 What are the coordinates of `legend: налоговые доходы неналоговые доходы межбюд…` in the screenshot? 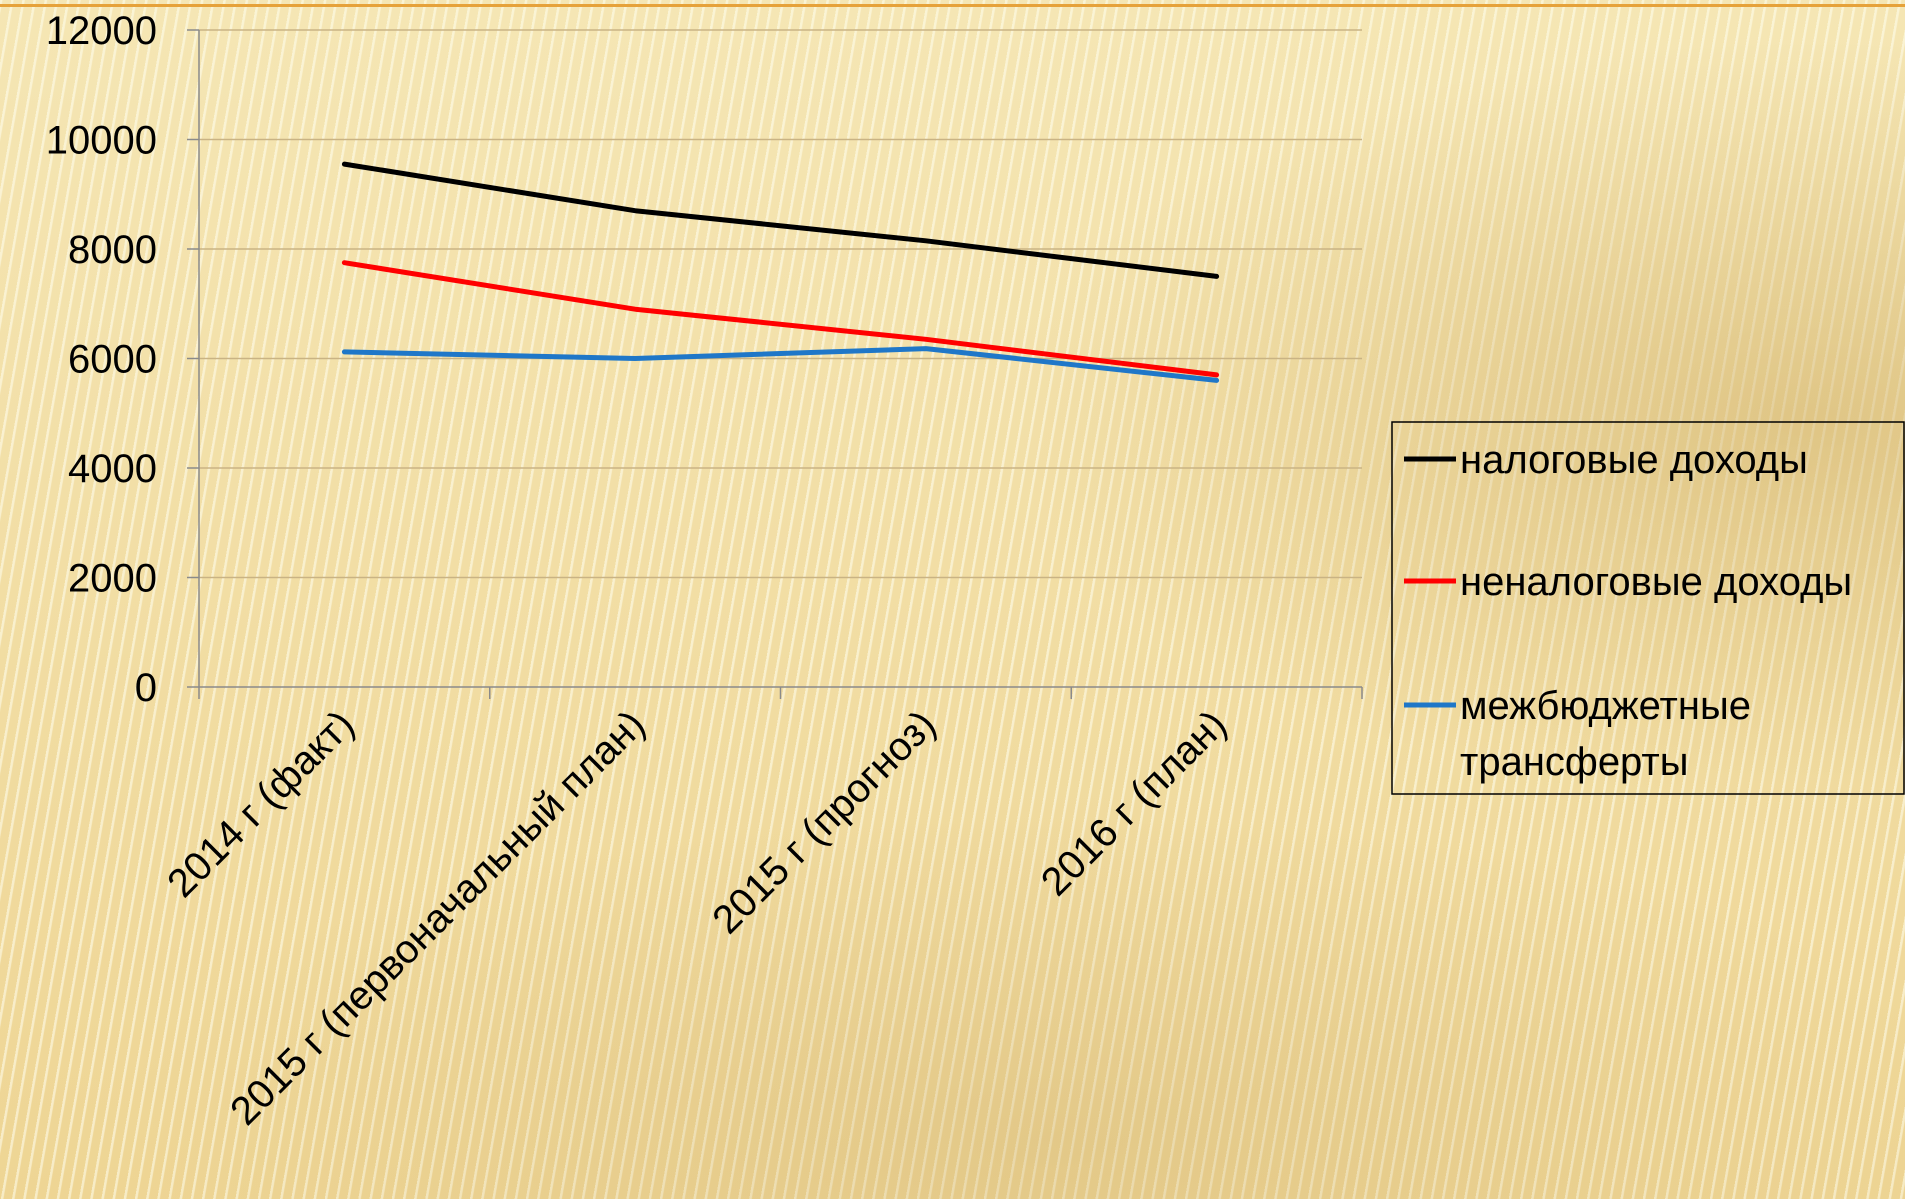 It's located at (1648, 608).